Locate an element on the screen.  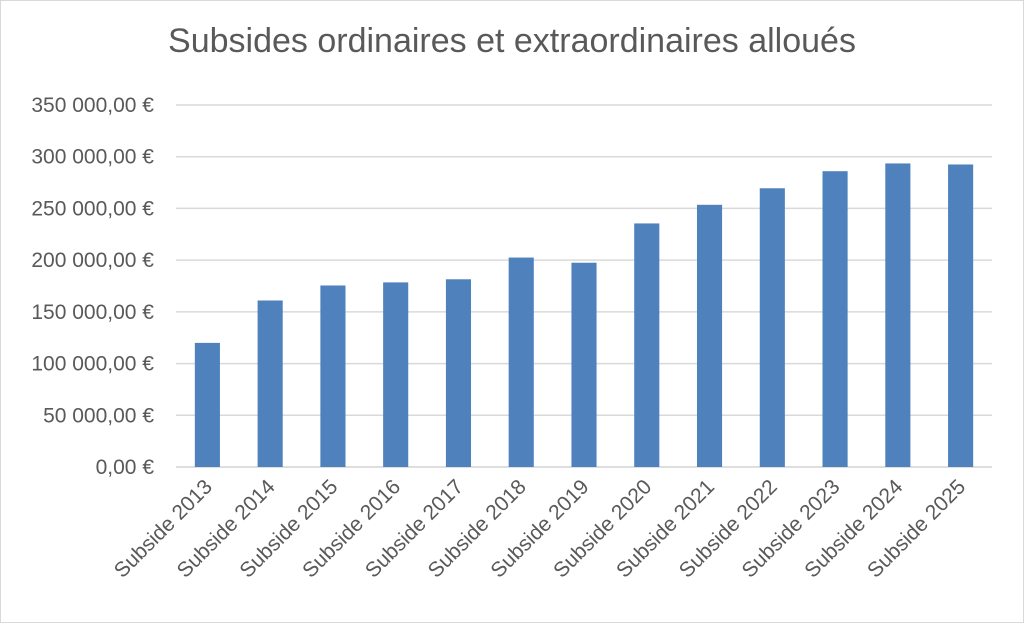
y-tick-label: 100 000,00 € is located at coordinates (92, 364).